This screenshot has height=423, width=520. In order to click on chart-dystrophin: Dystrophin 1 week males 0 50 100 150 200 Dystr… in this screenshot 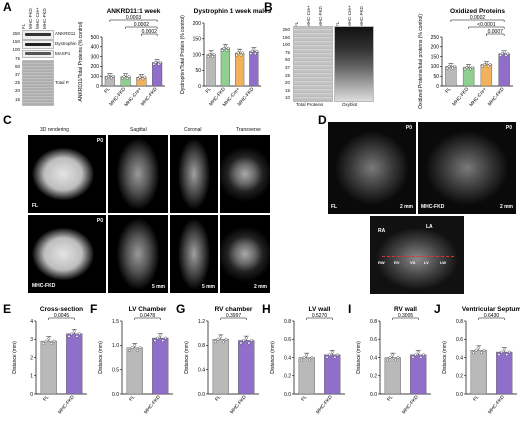, I will do `click(225, 58)`.